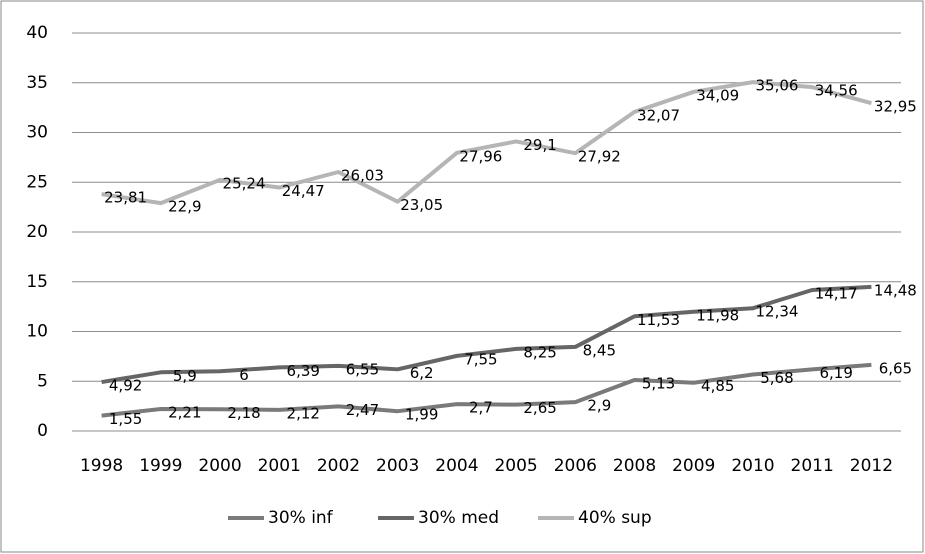  I want to click on x-tick-label: 1998, so click(101, 466).